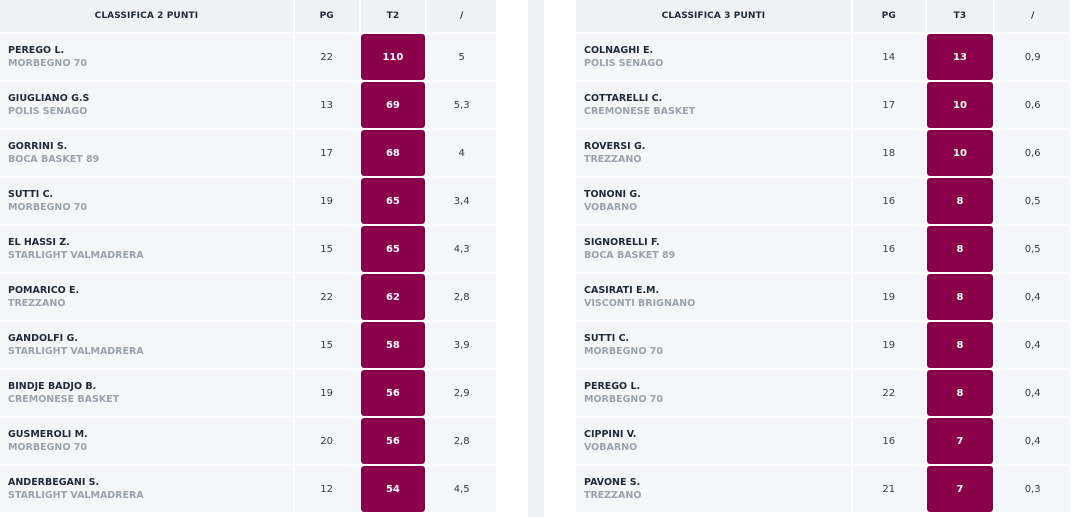  I want to click on player-cell: PAVONE S. TREZZANO, so click(713, 489).